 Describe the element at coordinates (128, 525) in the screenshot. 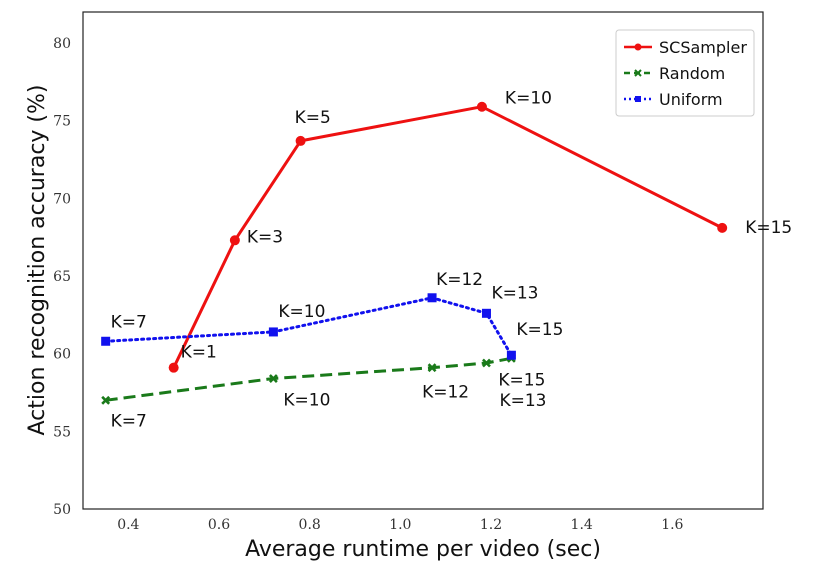

I see `x-tick-label: 0.4` at that location.